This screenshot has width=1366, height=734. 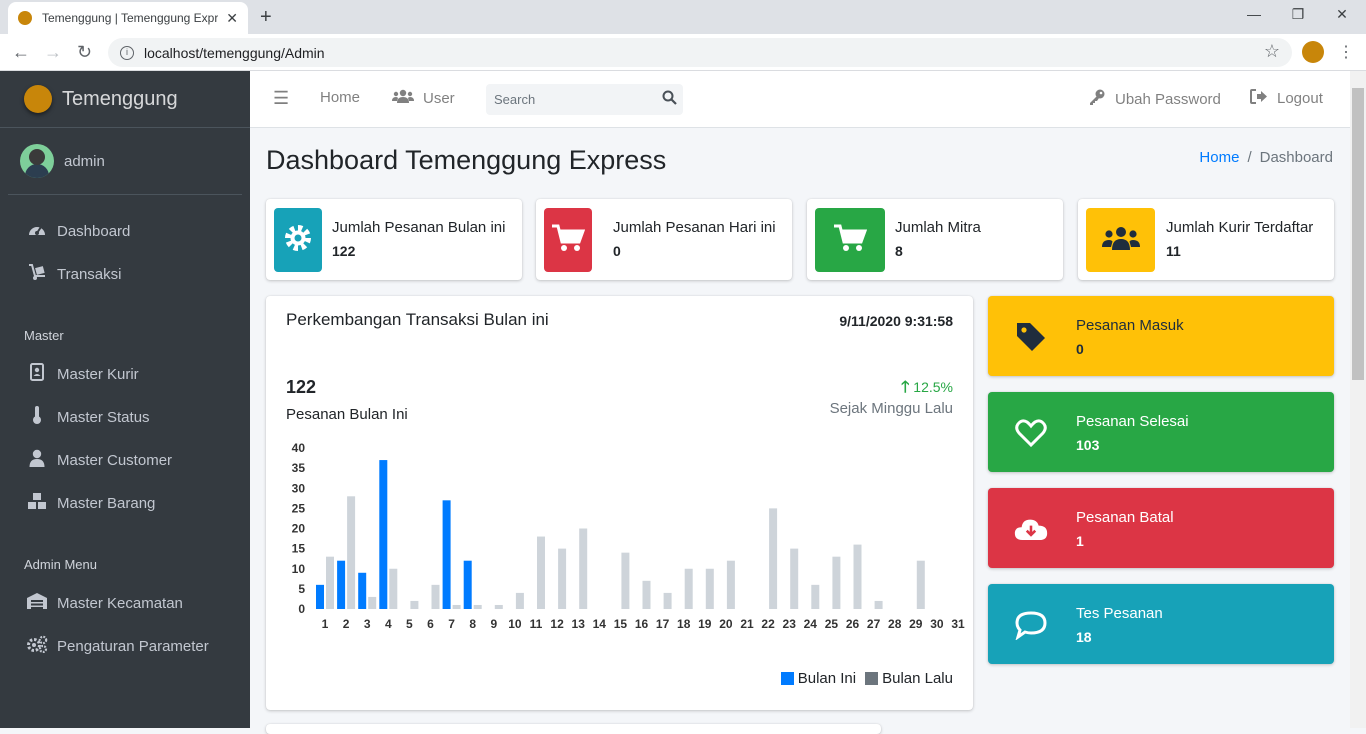 I want to click on breadcrumb-home-link: Home, so click(x=1219, y=157).